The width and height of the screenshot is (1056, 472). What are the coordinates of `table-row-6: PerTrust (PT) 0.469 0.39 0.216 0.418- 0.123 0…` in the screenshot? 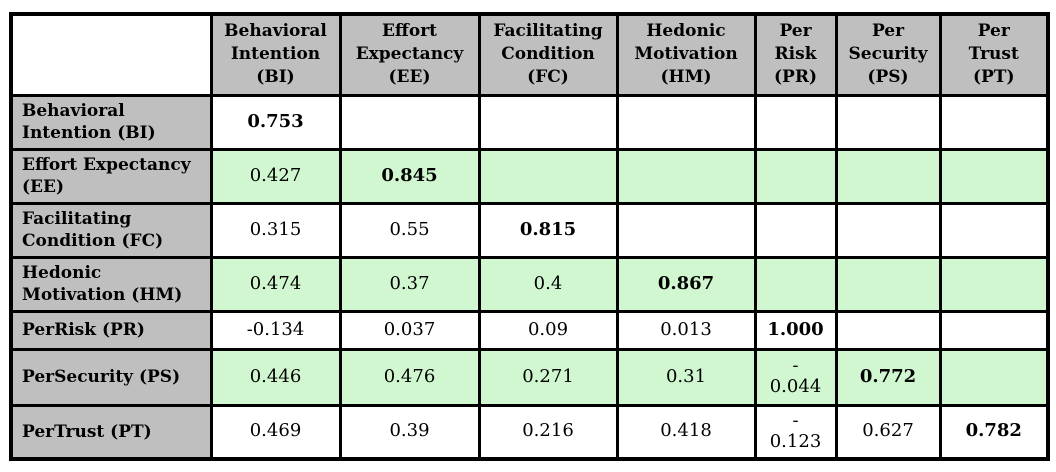 It's located at (529, 432).